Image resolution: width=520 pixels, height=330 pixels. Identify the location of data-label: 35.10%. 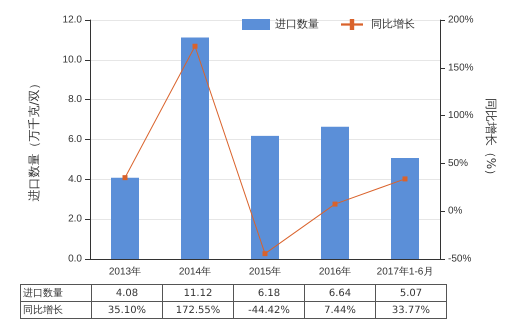
(127, 310).